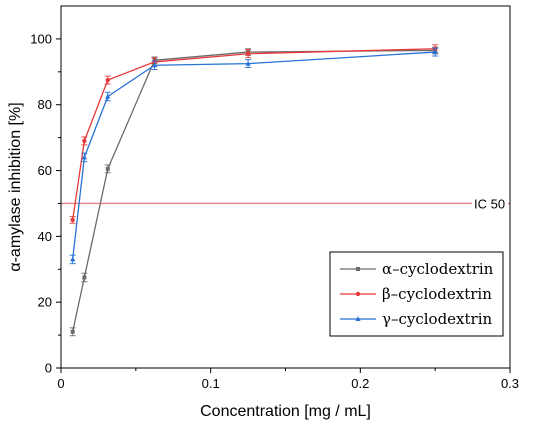 The height and width of the screenshot is (430, 550). Describe the element at coordinates (438, 269) in the screenshot. I see `legend-label: α–cyclodextrin` at that location.